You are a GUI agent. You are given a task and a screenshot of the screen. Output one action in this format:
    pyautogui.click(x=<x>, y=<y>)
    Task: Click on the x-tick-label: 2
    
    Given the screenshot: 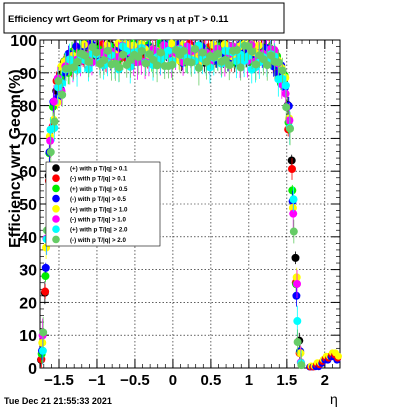 What is the action you would take?
    pyautogui.click(x=325, y=380)
    